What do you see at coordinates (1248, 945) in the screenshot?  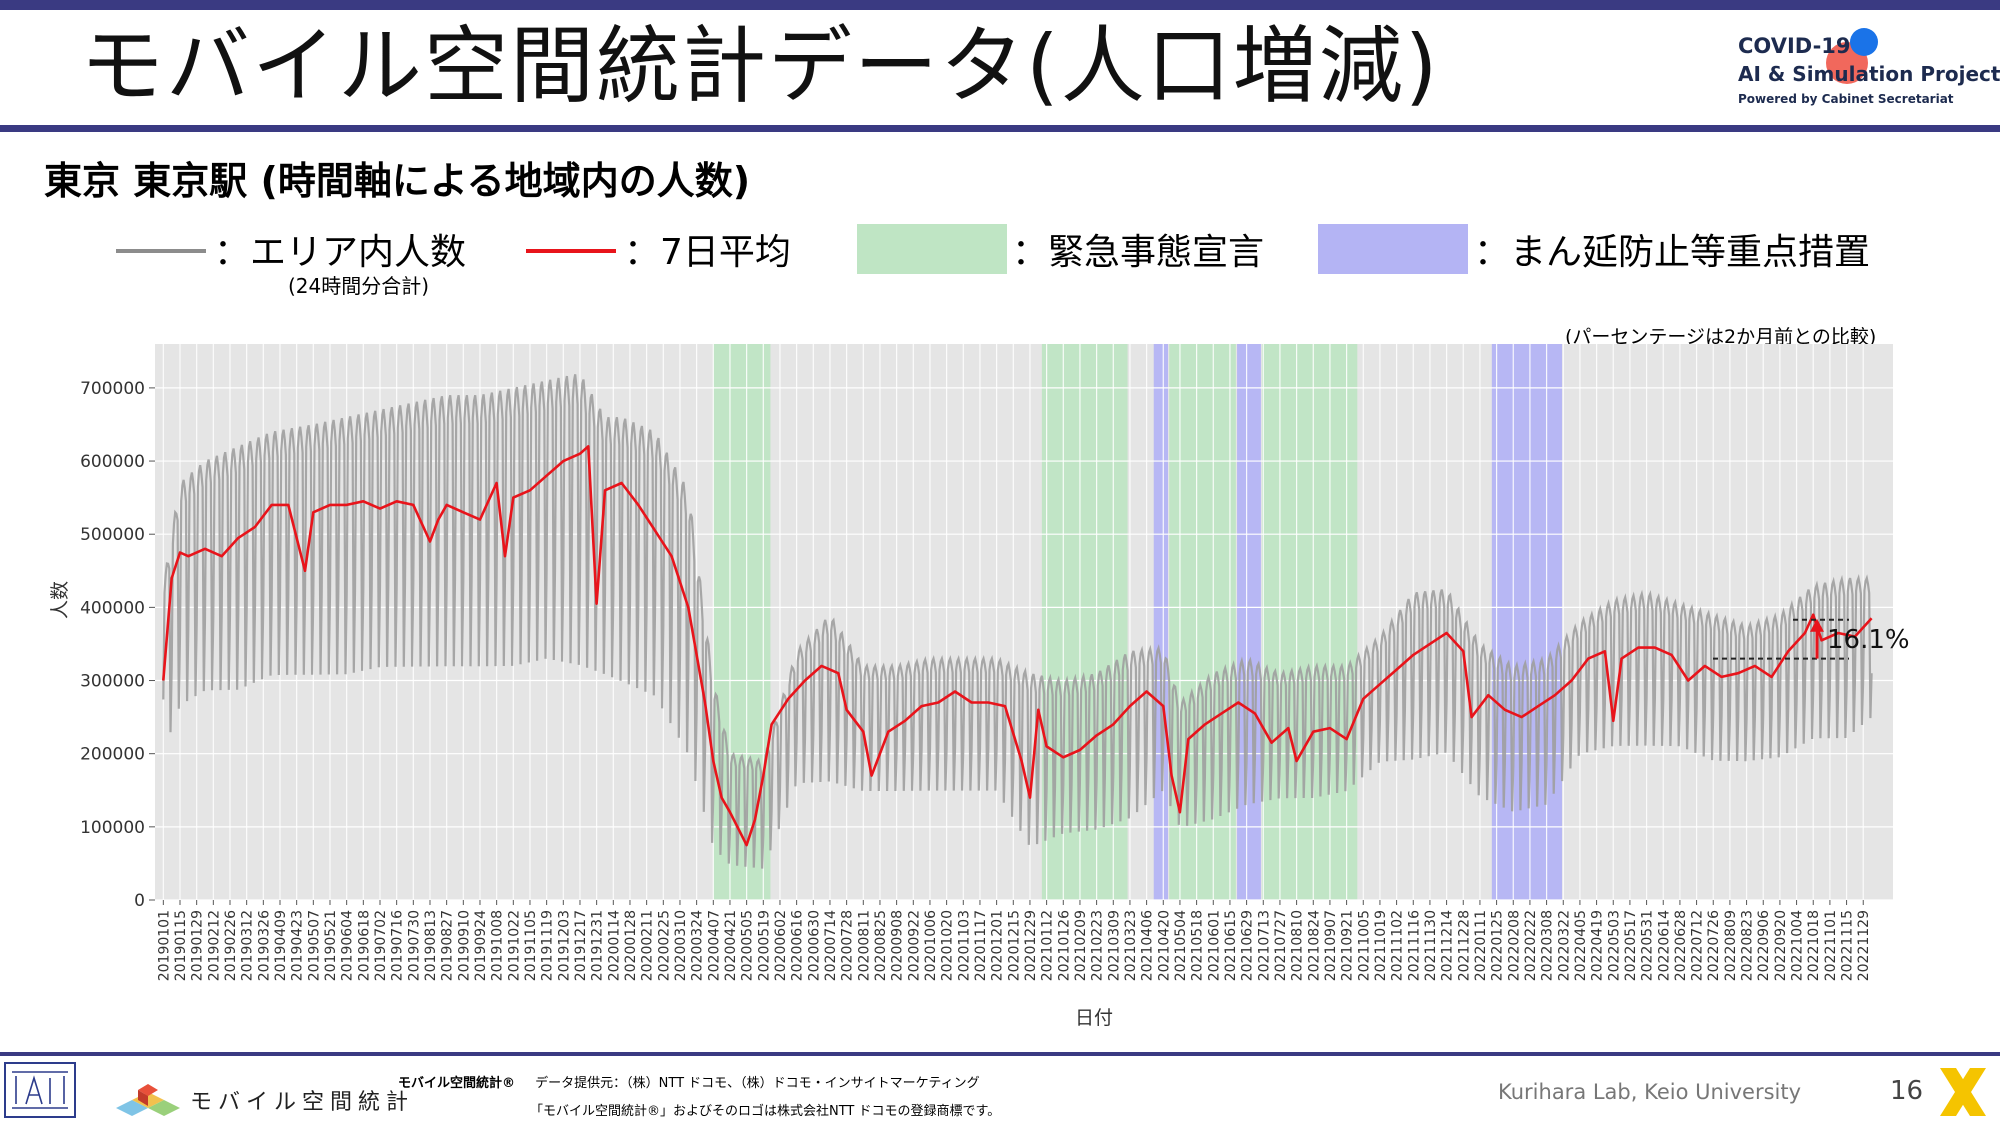 I see `x-tick-label: 20210629` at bounding box center [1248, 945].